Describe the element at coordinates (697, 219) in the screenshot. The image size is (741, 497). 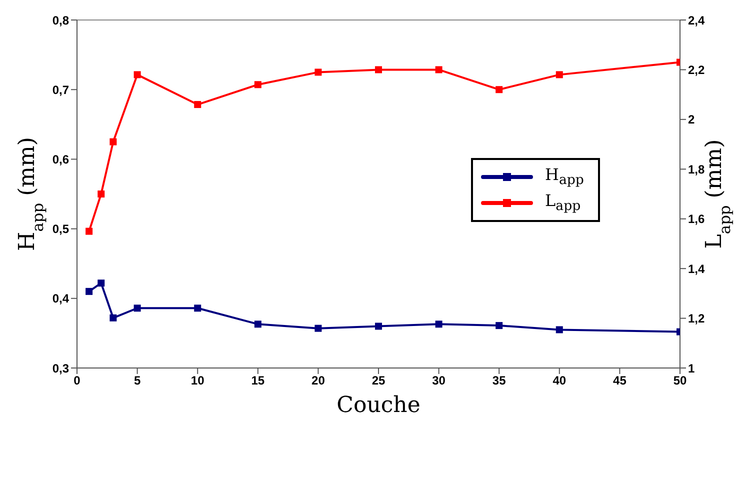
I see `y2-tick-label: 1,6` at that location.